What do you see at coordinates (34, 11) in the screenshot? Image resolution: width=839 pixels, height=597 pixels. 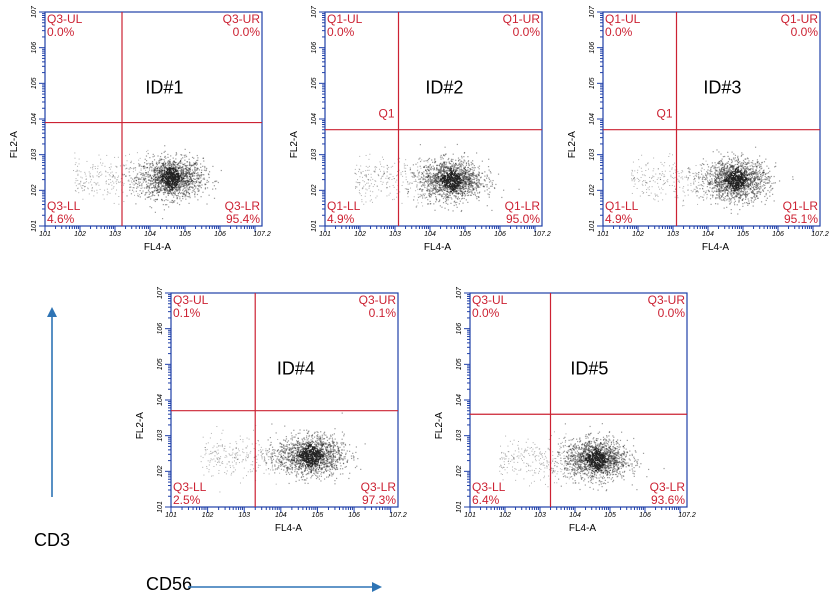 I see `y-tick-label: 107` at bounding box center [34, 11].